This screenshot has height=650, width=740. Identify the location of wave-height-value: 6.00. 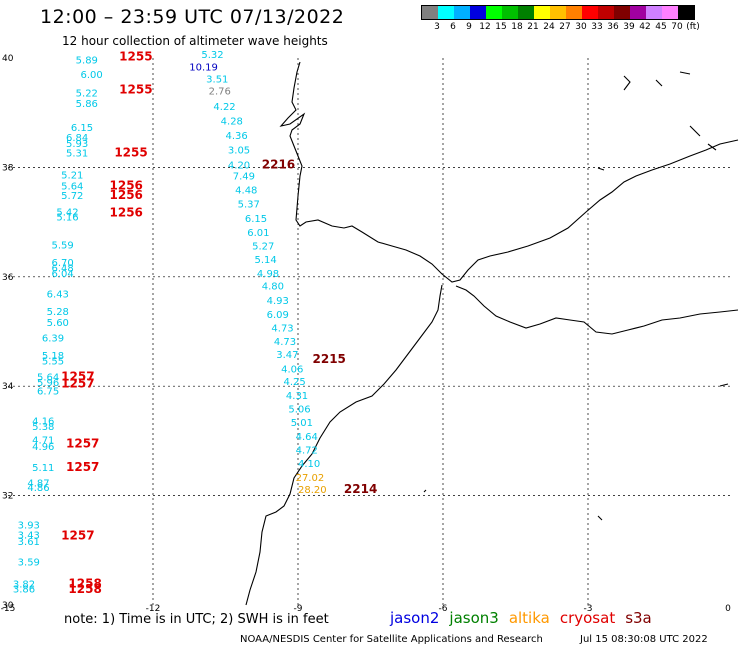
(92, 75).